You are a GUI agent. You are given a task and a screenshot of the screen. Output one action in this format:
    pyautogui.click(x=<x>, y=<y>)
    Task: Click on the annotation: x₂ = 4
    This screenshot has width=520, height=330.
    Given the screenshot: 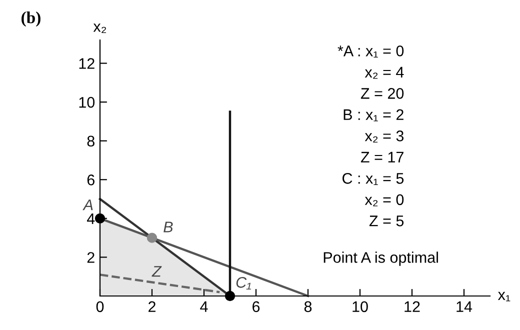 What is the action you would take?
    pyautogui.click(x=384, y=72)
    